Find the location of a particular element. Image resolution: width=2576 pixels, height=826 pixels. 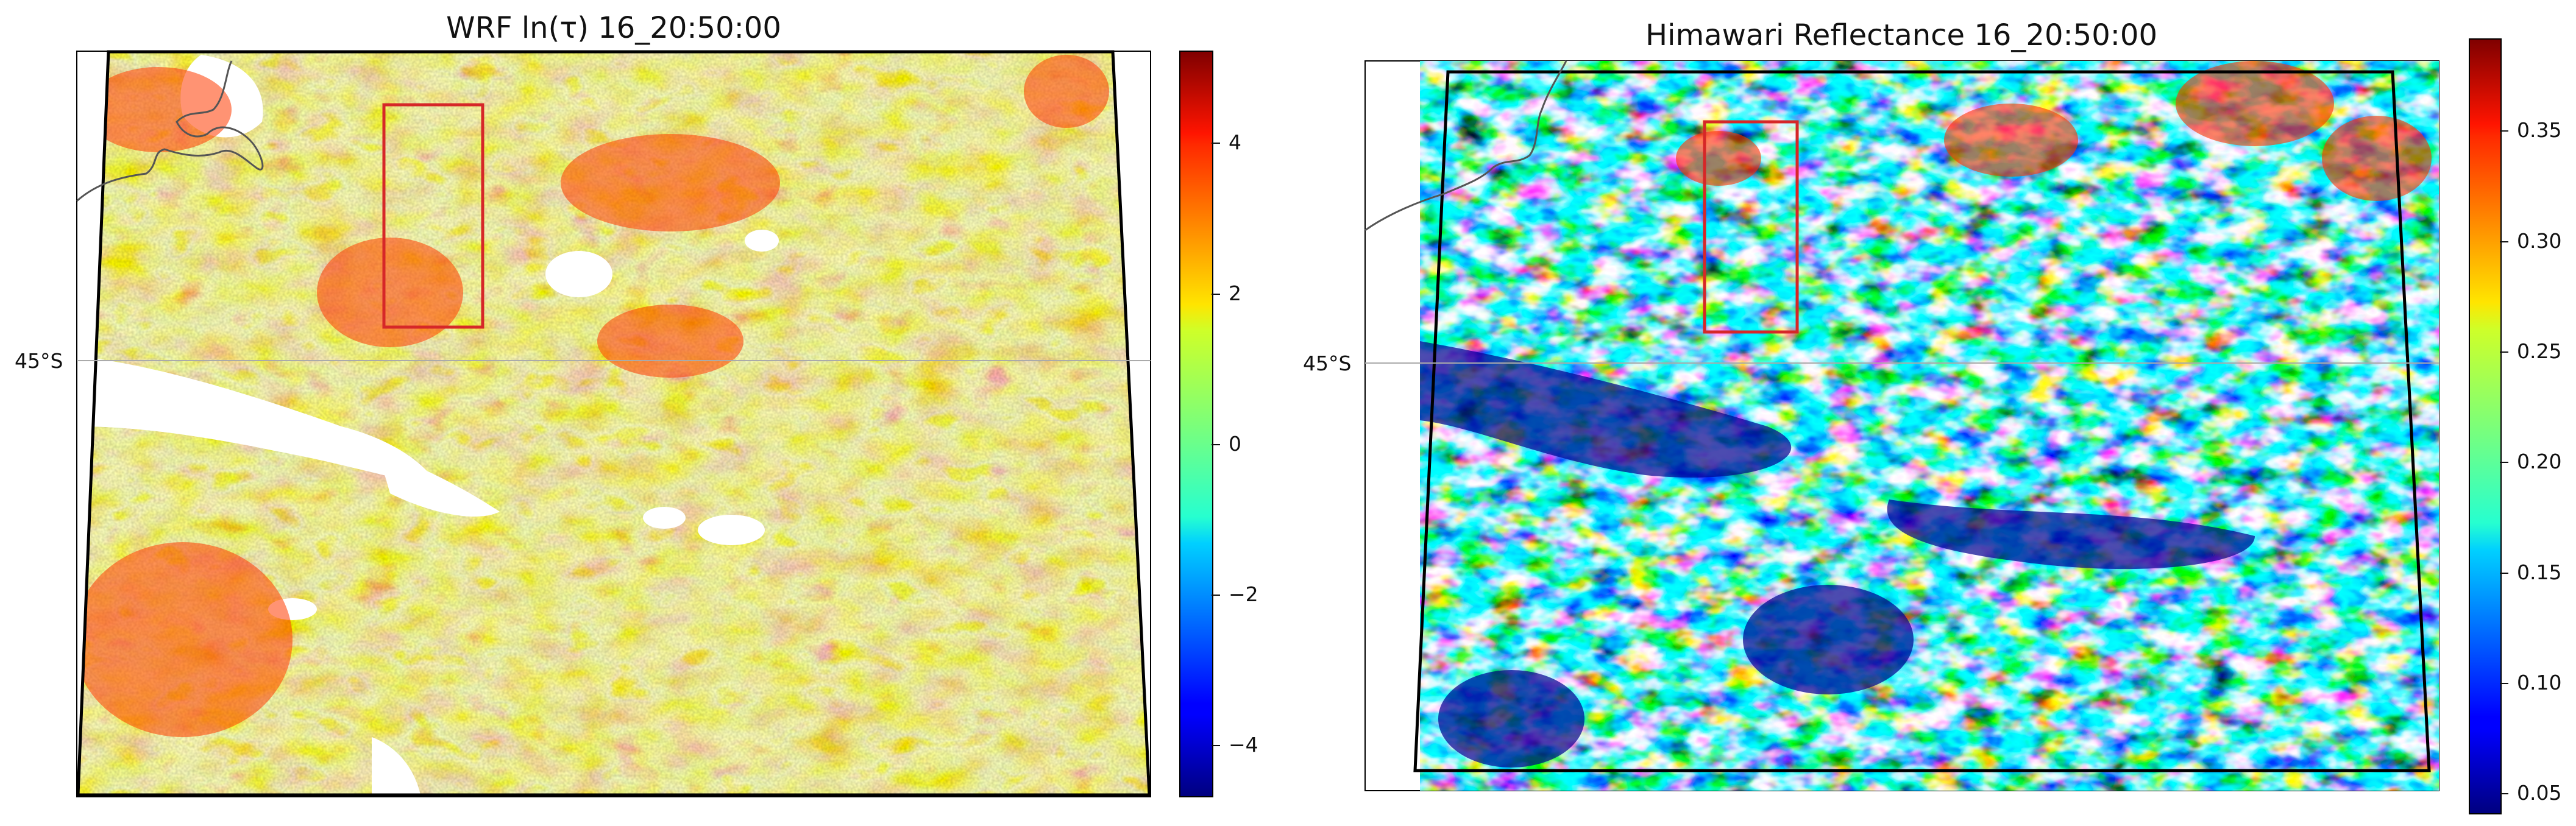

left-colorbar is located at coordinates (1196, 424).